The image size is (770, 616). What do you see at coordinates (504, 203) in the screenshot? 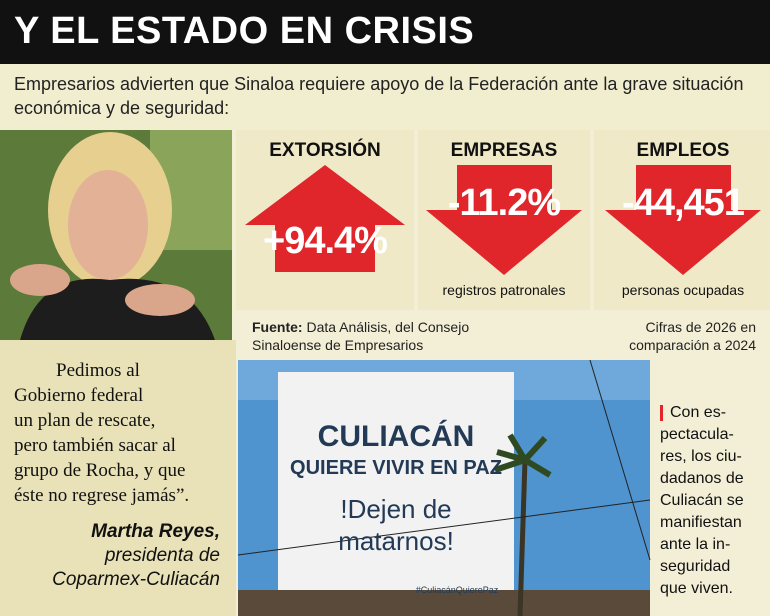
I see `stat-value: -11.2%` at bounding box center [504, 203].